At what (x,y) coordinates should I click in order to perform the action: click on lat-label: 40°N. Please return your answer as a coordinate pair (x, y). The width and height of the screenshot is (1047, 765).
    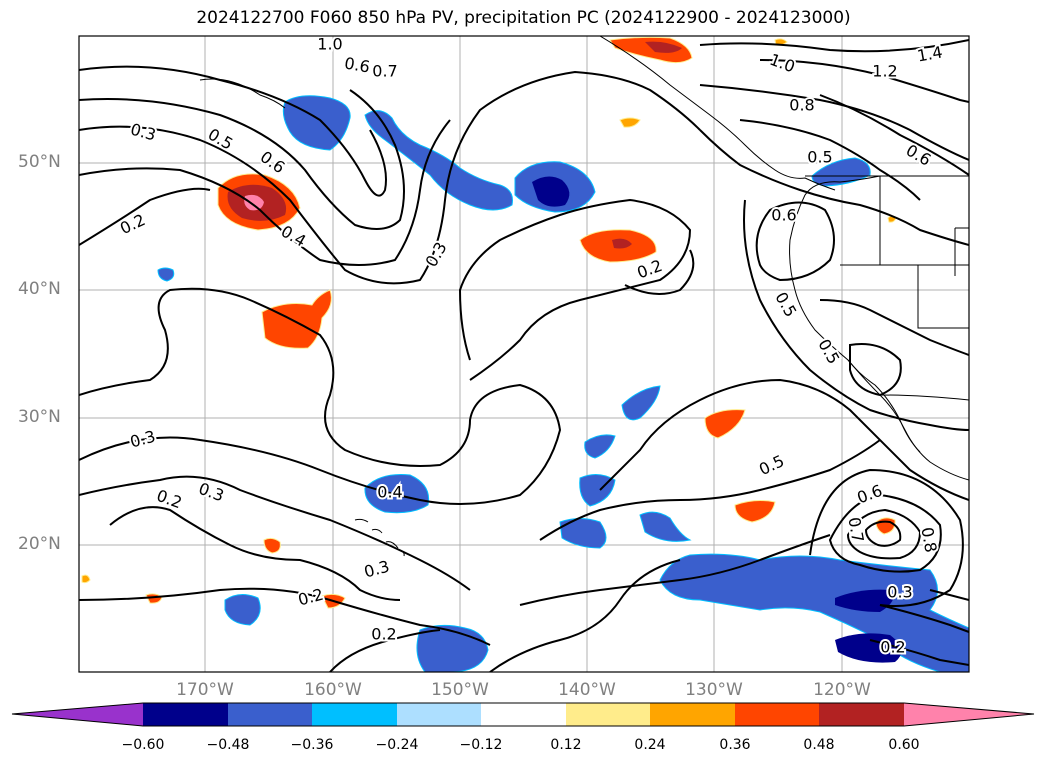
    Looking at the image, I should click on (39, 289).